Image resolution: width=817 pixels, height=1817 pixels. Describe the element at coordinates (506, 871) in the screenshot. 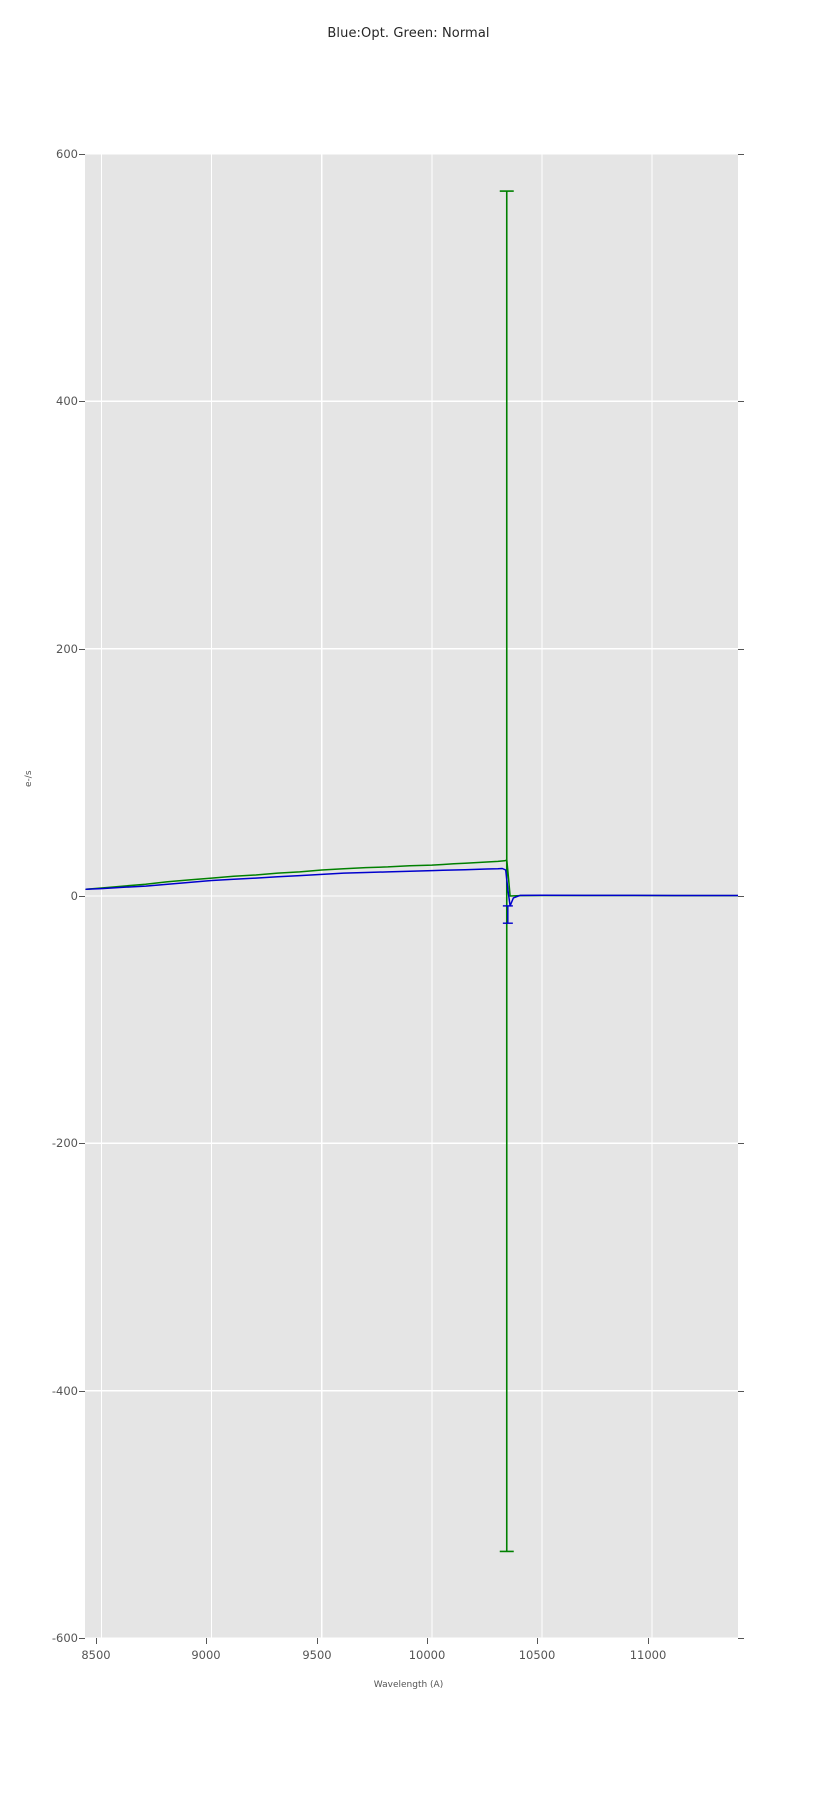

I see `green-error-bar-spike` at that location.